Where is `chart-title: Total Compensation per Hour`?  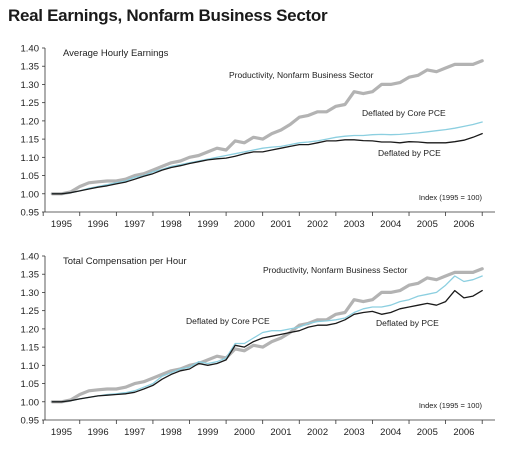 chart-title: Total Compensation per Hour is located at coordinates (125, 261).